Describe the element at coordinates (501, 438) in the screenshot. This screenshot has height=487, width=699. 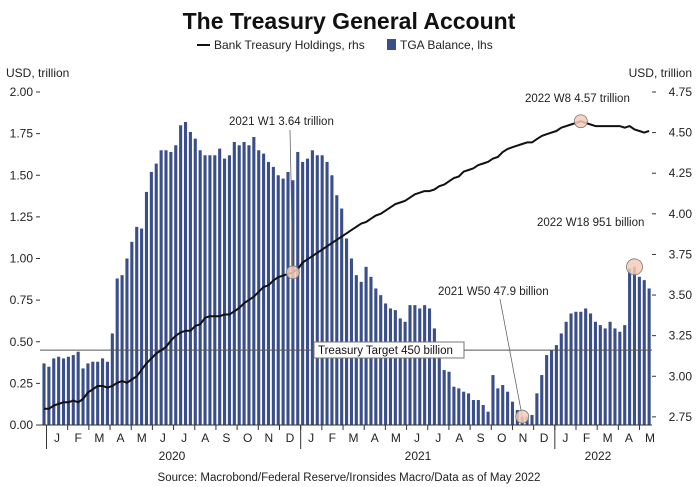
I see `x-month-label: O` at that location.